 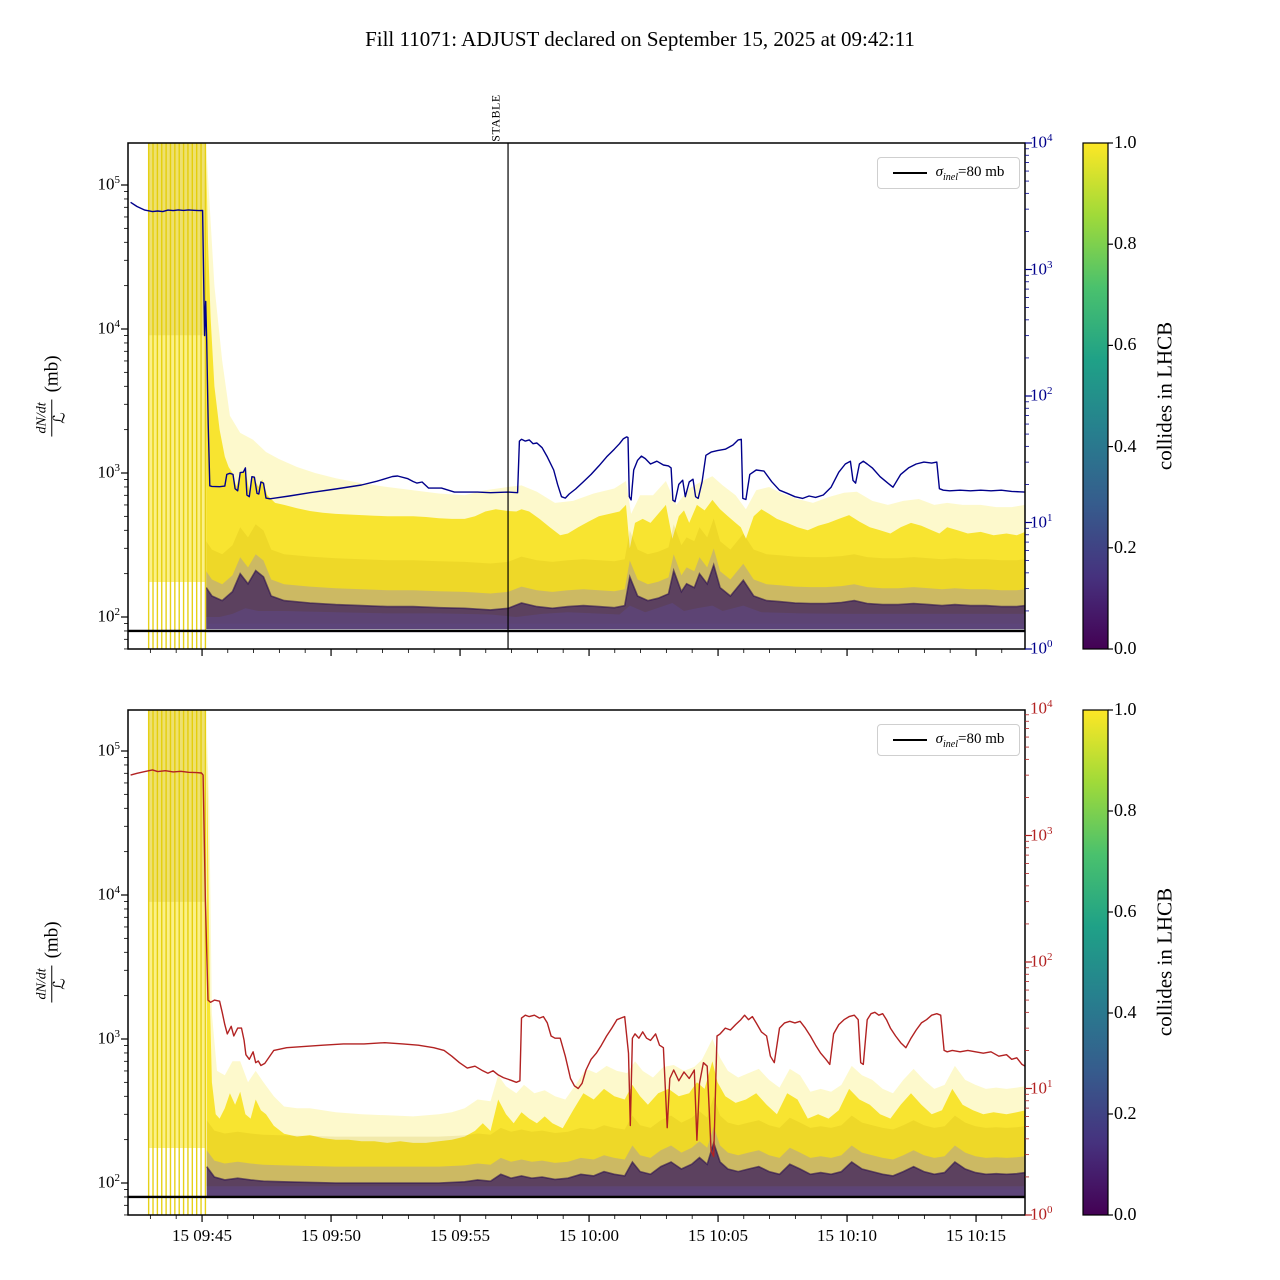 What do you see at coordinates (1028, 965) in the screenshot?
I see `right-ticks-bottom` at bounding box center [1028, 965].